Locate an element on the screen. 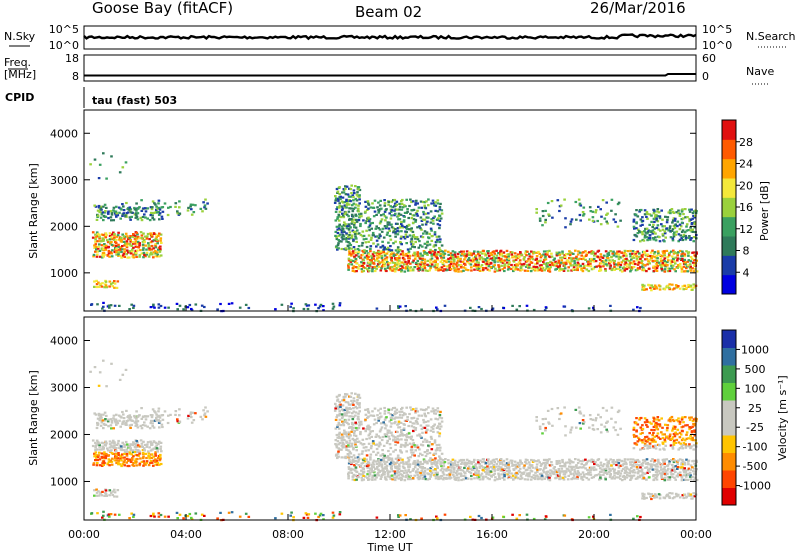  nave-tick-bottom: 0 is located at coordinates (705, 76).